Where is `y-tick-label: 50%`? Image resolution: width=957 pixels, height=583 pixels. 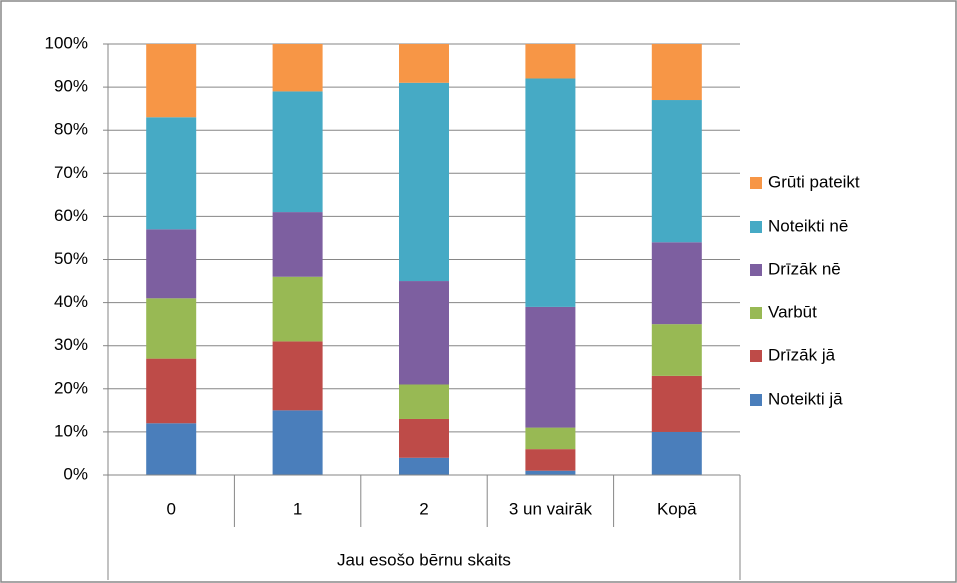
y-tick-label: 50% is located at coordinates (71, 258).